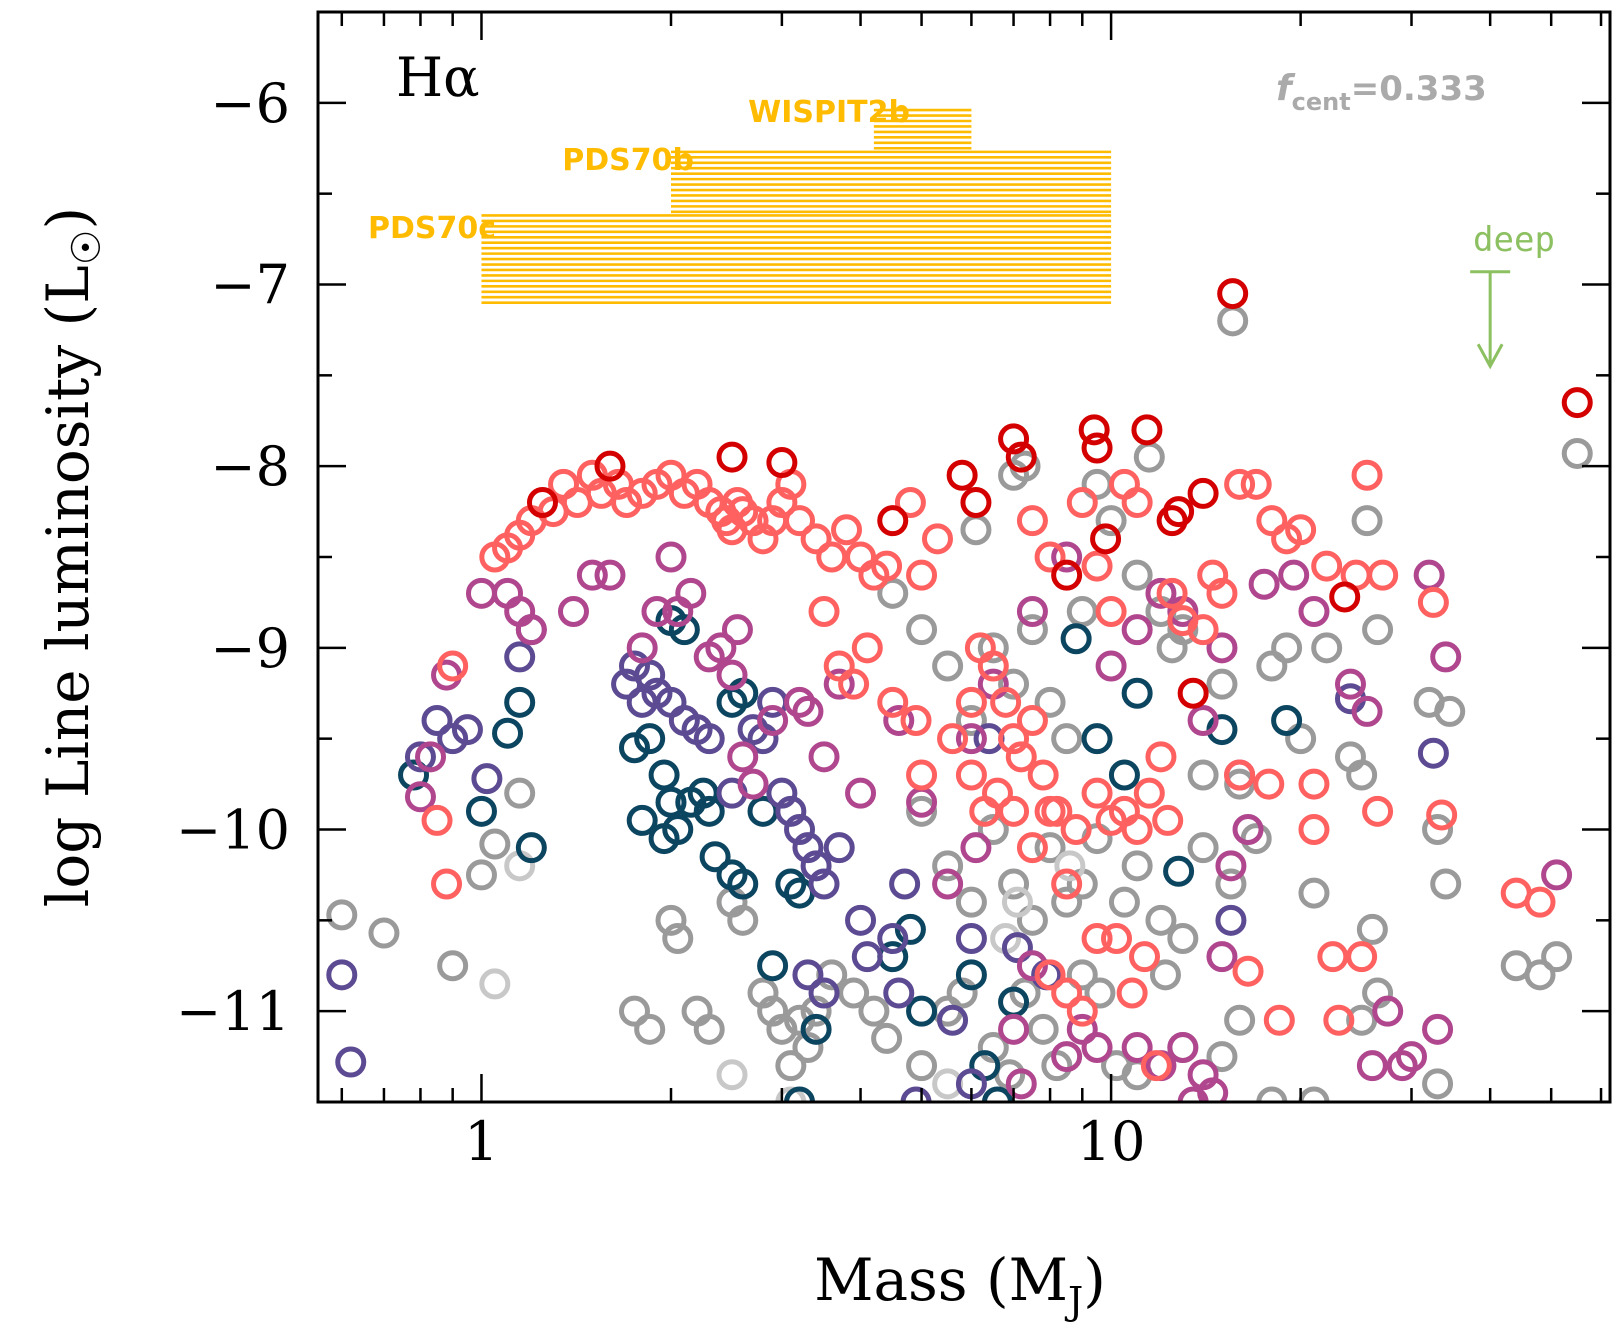  I want to click on x-tick-label: 10, so click(1111, 1141).